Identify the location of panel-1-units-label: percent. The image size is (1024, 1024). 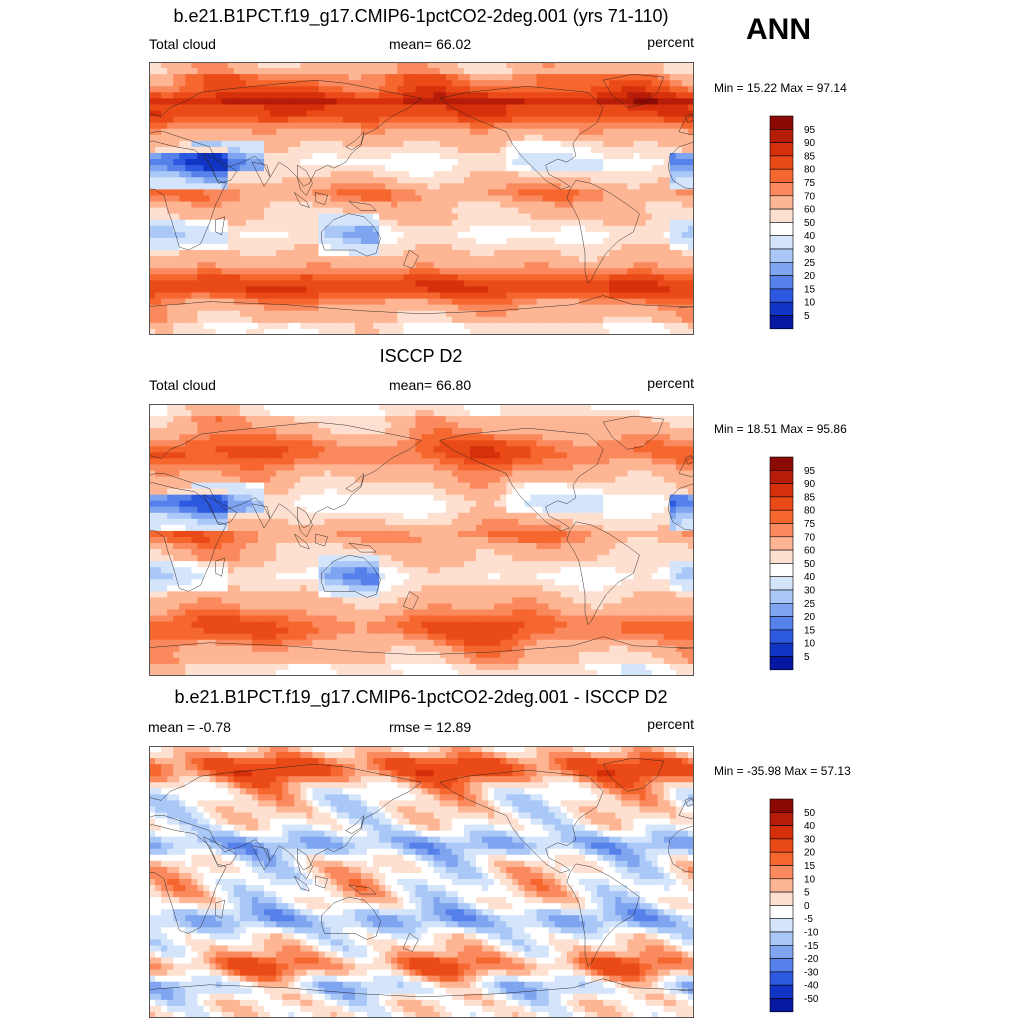
(670, 42).